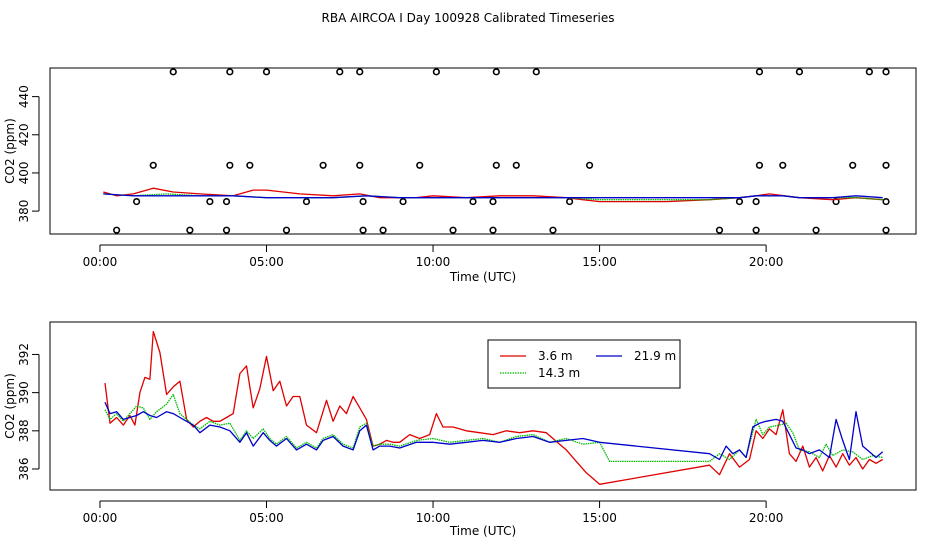  Describe the element at coordinates (24, 354) in the screenshot. I see `bottom-y-tick-label: 392` at that location.